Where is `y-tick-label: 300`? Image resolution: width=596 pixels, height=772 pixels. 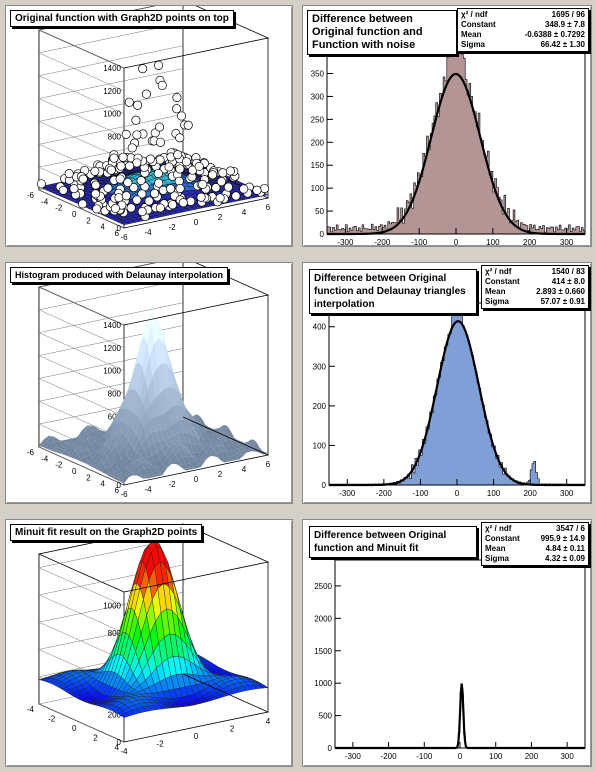
y-tick-label: 300 is located at coordinates (318, 96).